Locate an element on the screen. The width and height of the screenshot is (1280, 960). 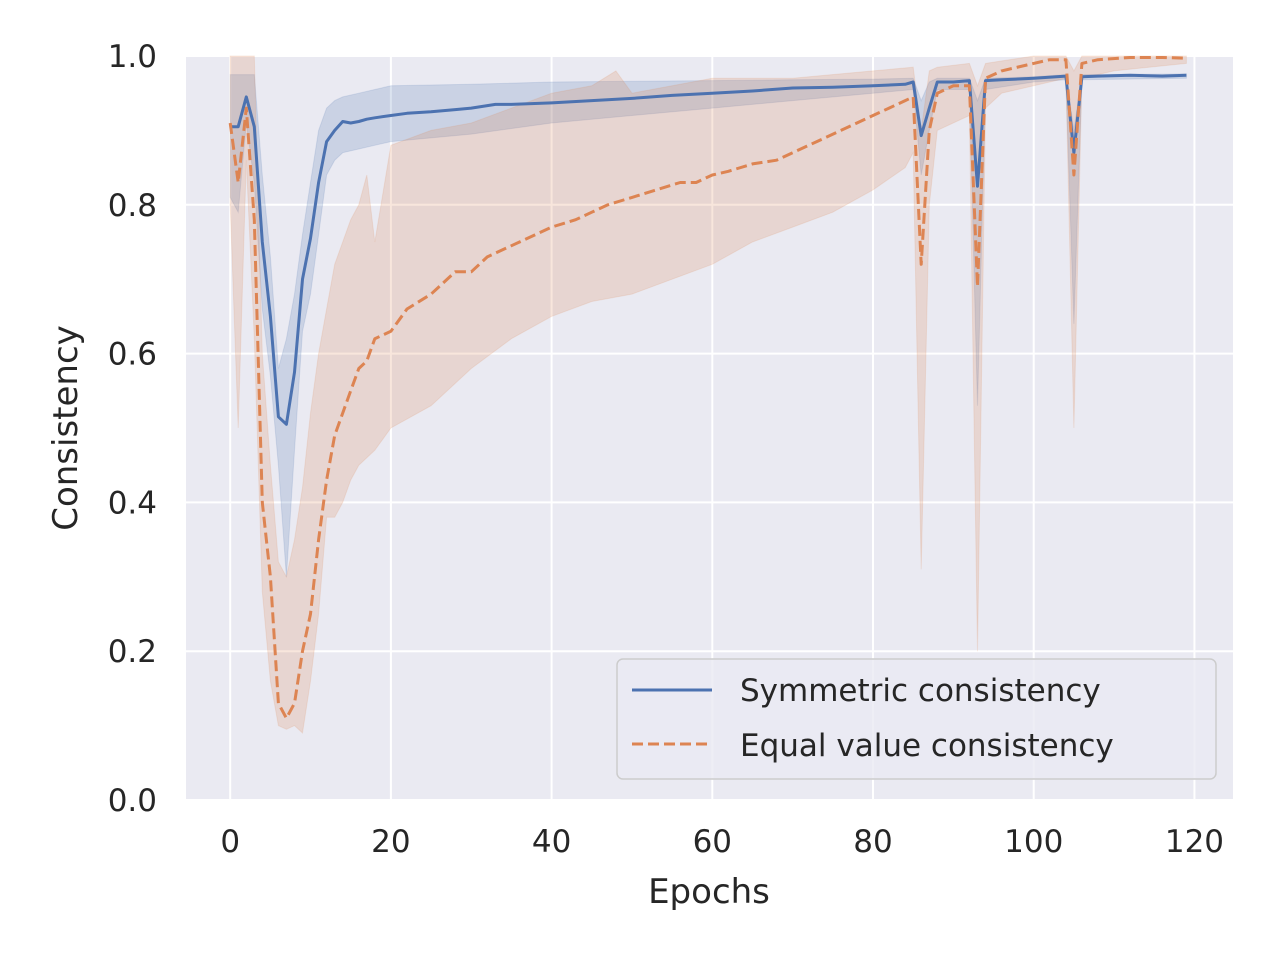
x-tick-label: 100 is located at coordinates (1033, 842).